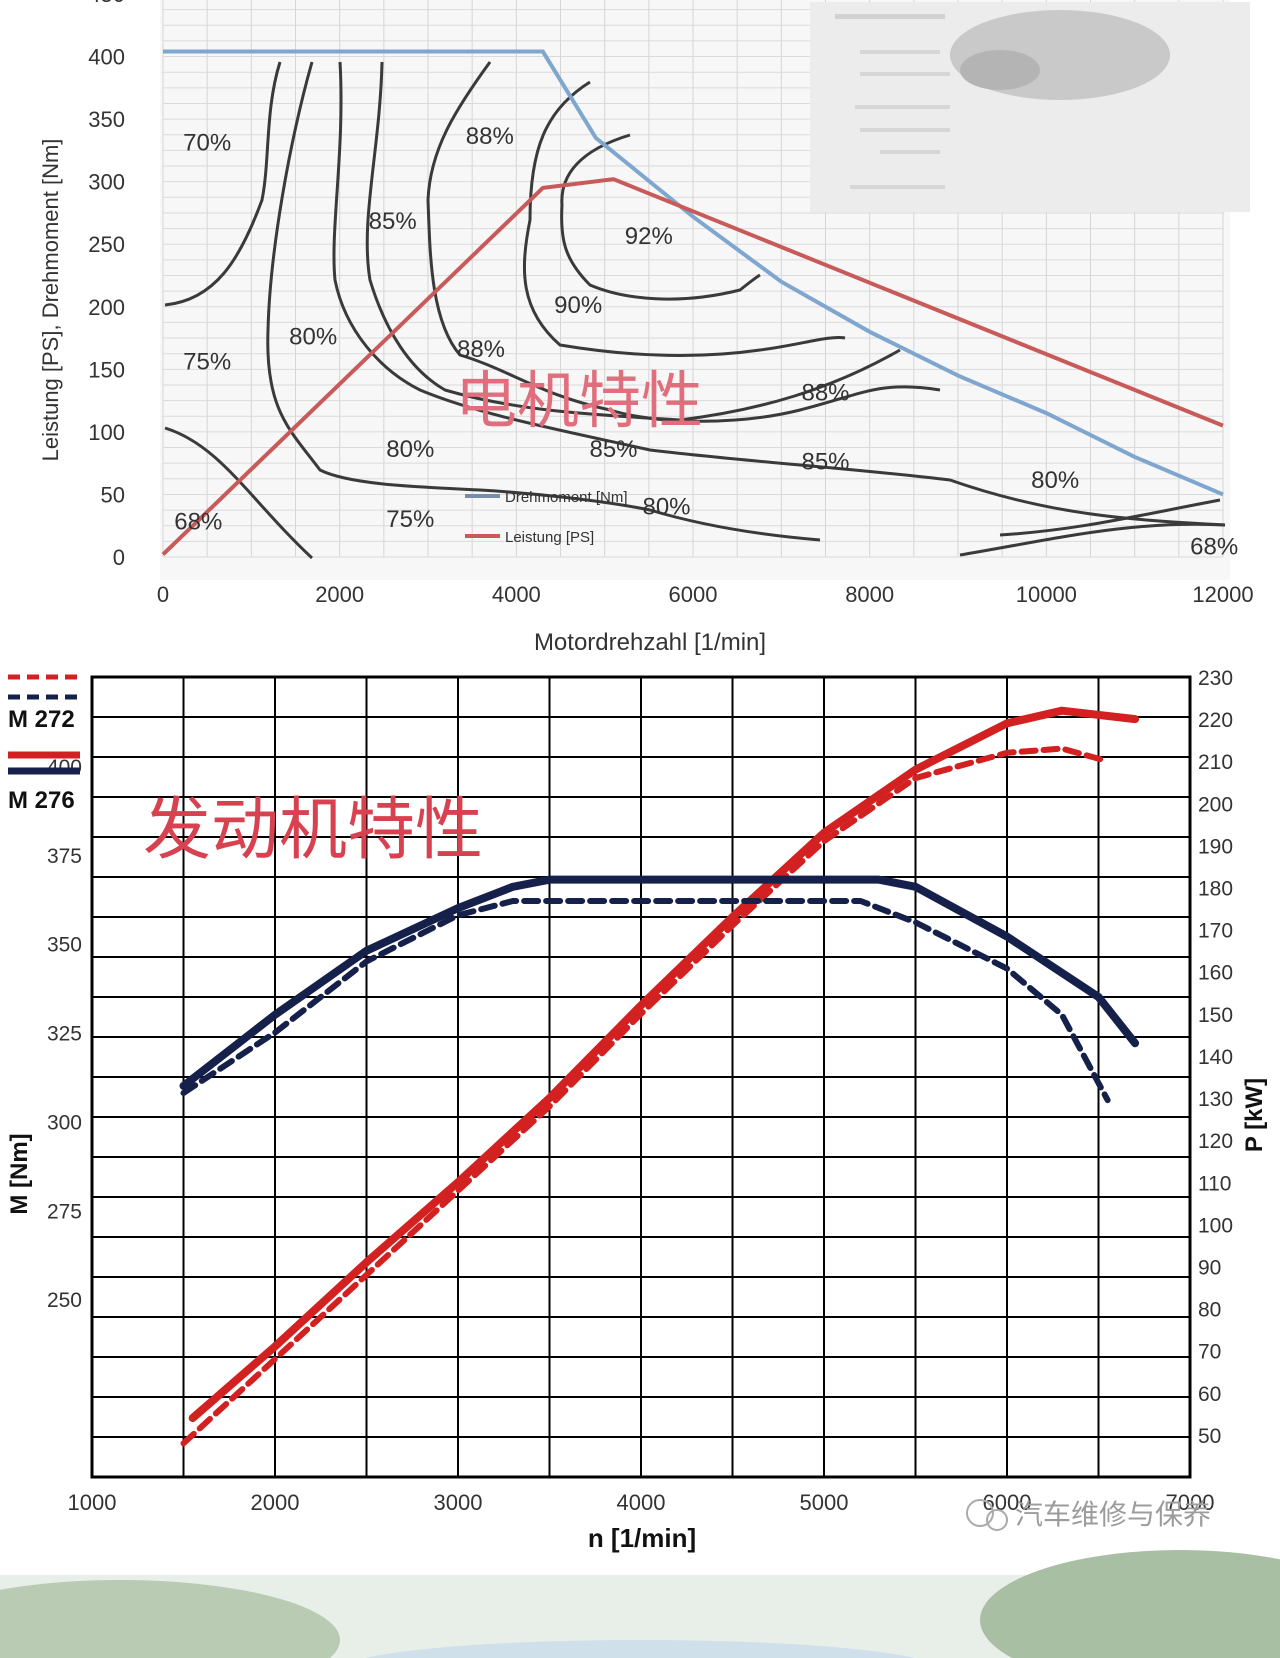 The image size is (1280, 1658). What do you see at coordinates (92, 1502) in the screenshot?
I see `x-tick-label: 1000` at bounding box center [92, 1502].